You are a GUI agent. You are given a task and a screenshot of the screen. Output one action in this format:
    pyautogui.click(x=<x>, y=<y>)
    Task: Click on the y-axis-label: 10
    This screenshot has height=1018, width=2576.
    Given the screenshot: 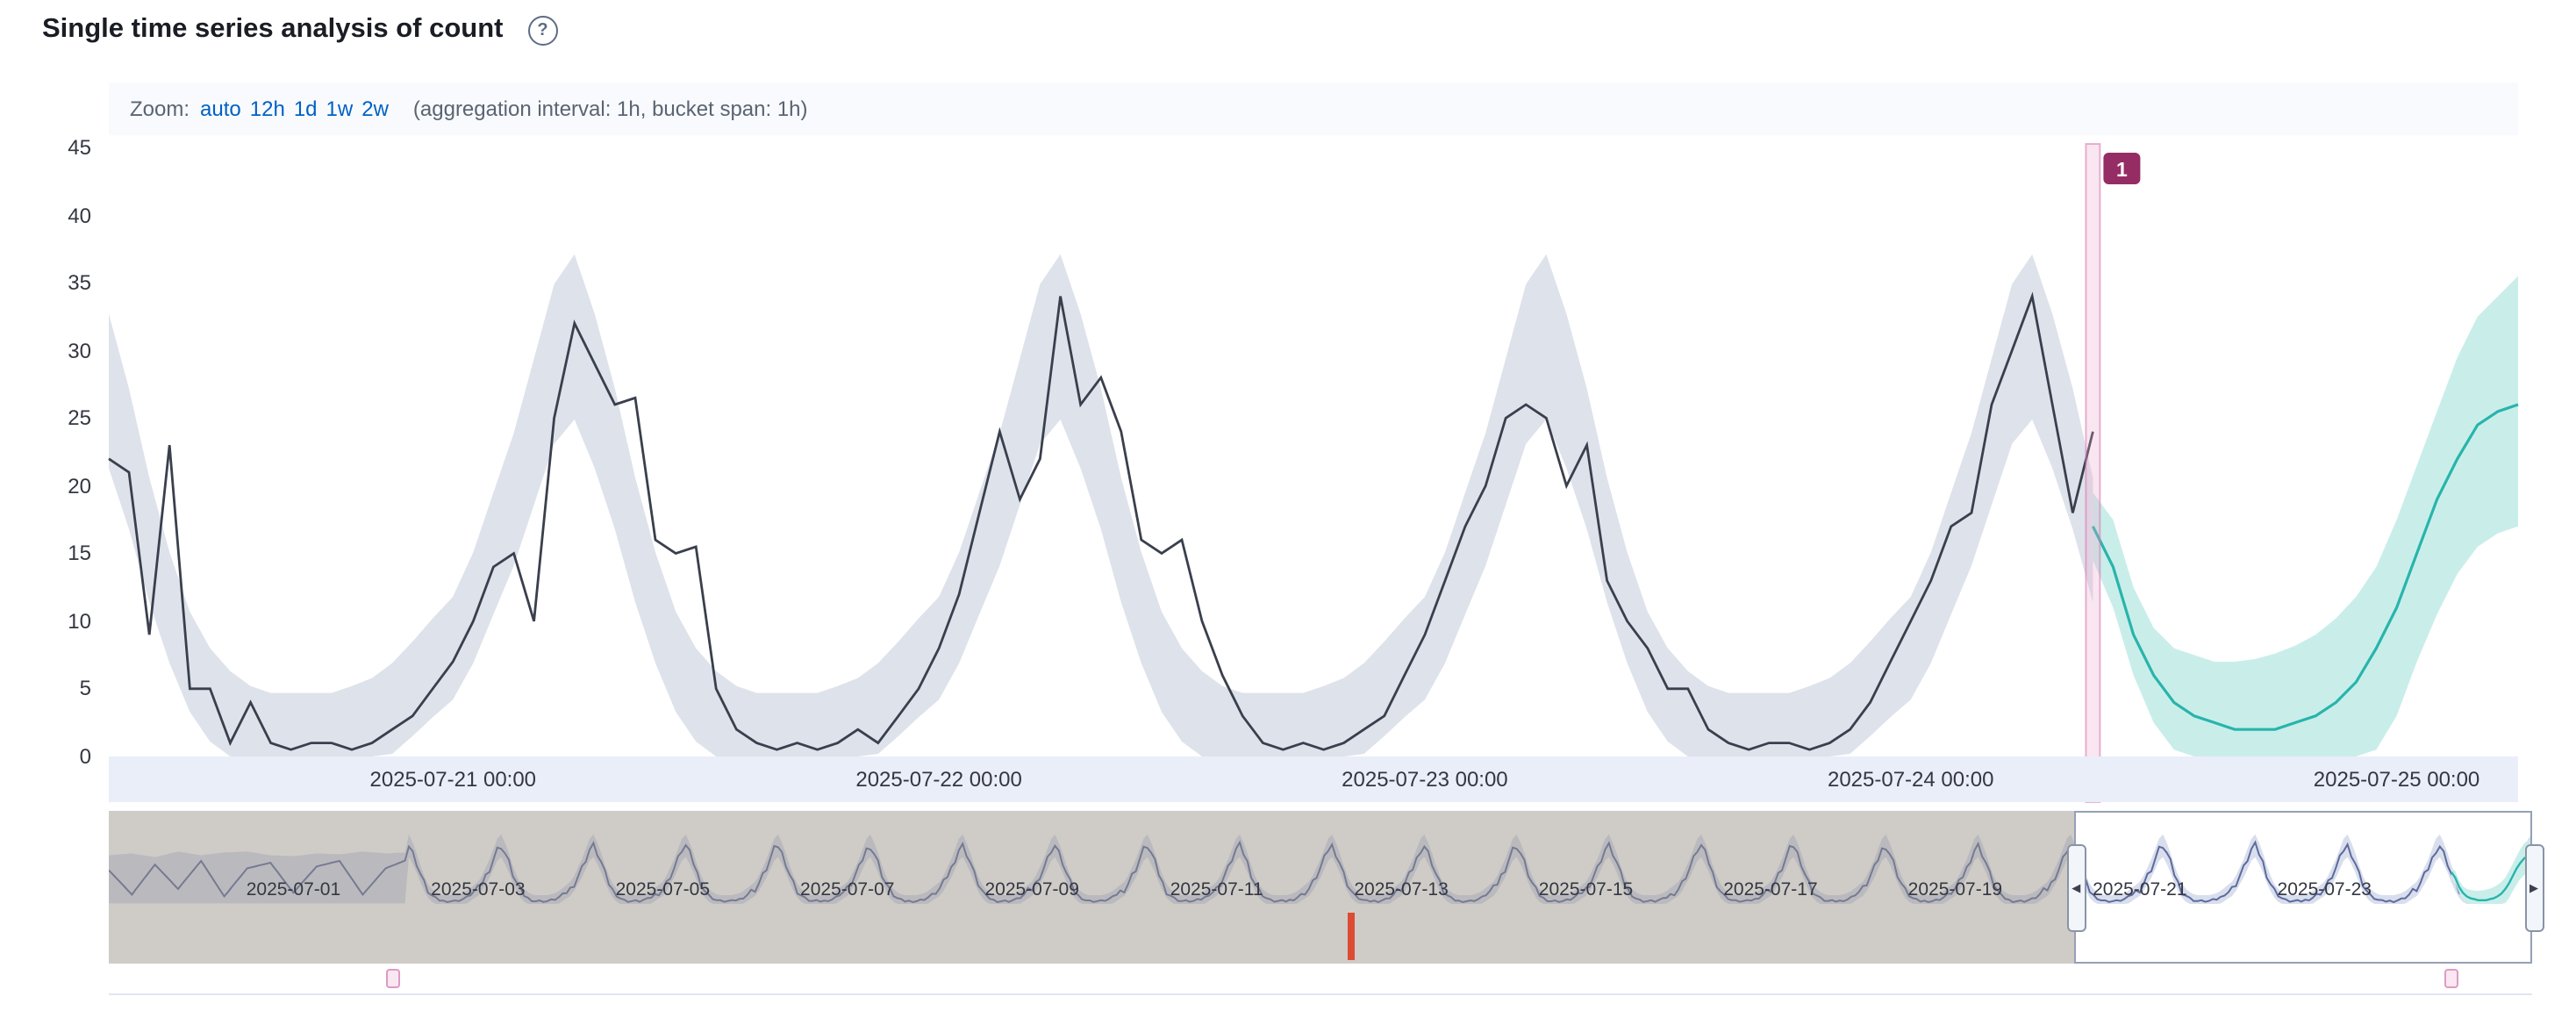 What is the action you would take?
    pyautogui.click(x=79, y=621)
    